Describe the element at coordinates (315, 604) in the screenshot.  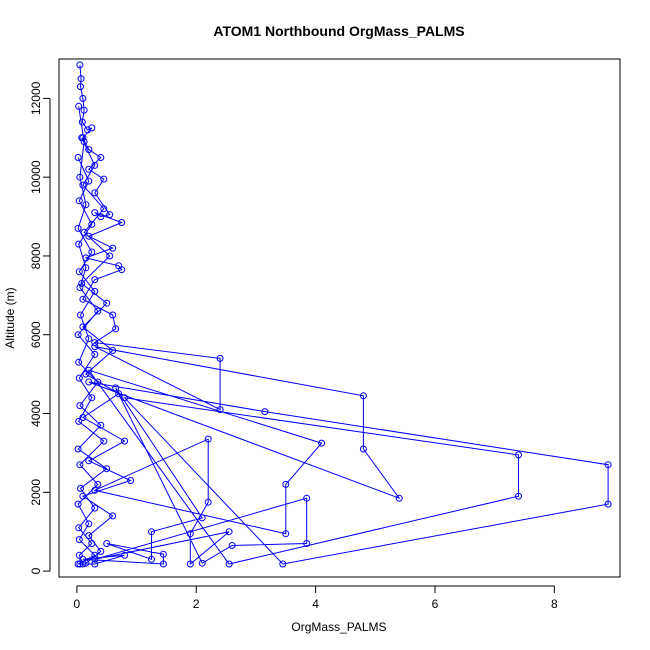
I see `x-tick-label: 4` at that location.